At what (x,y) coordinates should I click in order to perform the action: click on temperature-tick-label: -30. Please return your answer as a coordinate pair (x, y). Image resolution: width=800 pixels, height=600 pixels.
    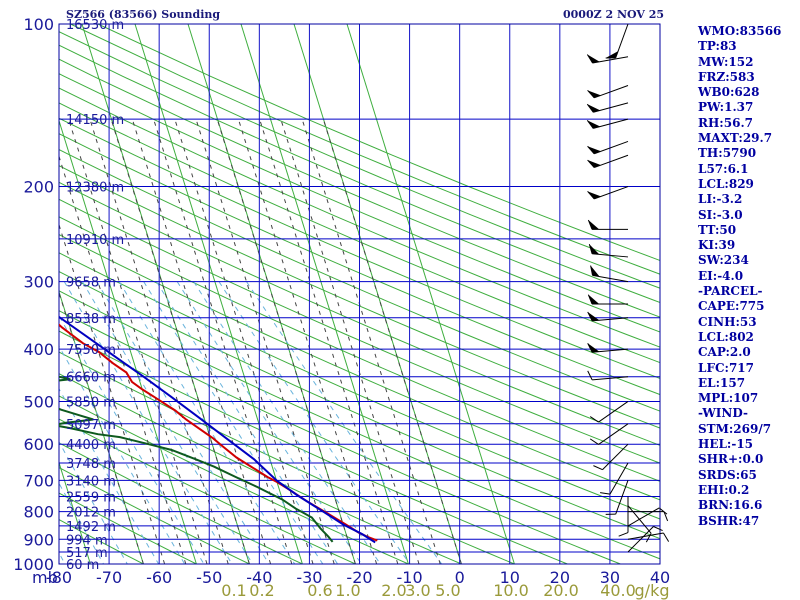
    Looking at the image, I should click on (309, 577).